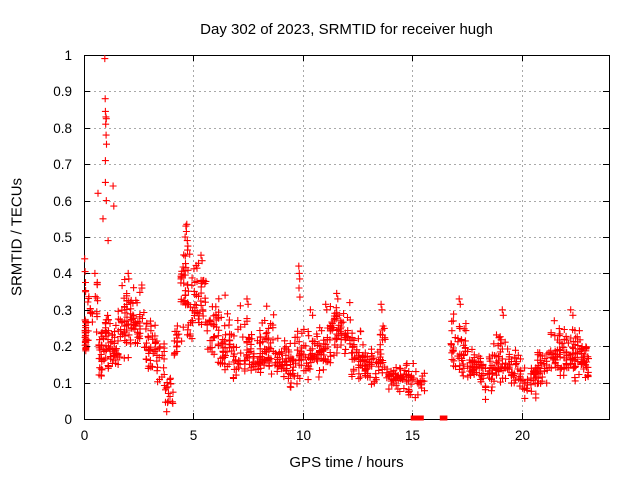 This screenshot has height=480, width=640. Describe the element at coordinates (303, 435) in the screenshot. I see `x-tick-label: 10` at that location.